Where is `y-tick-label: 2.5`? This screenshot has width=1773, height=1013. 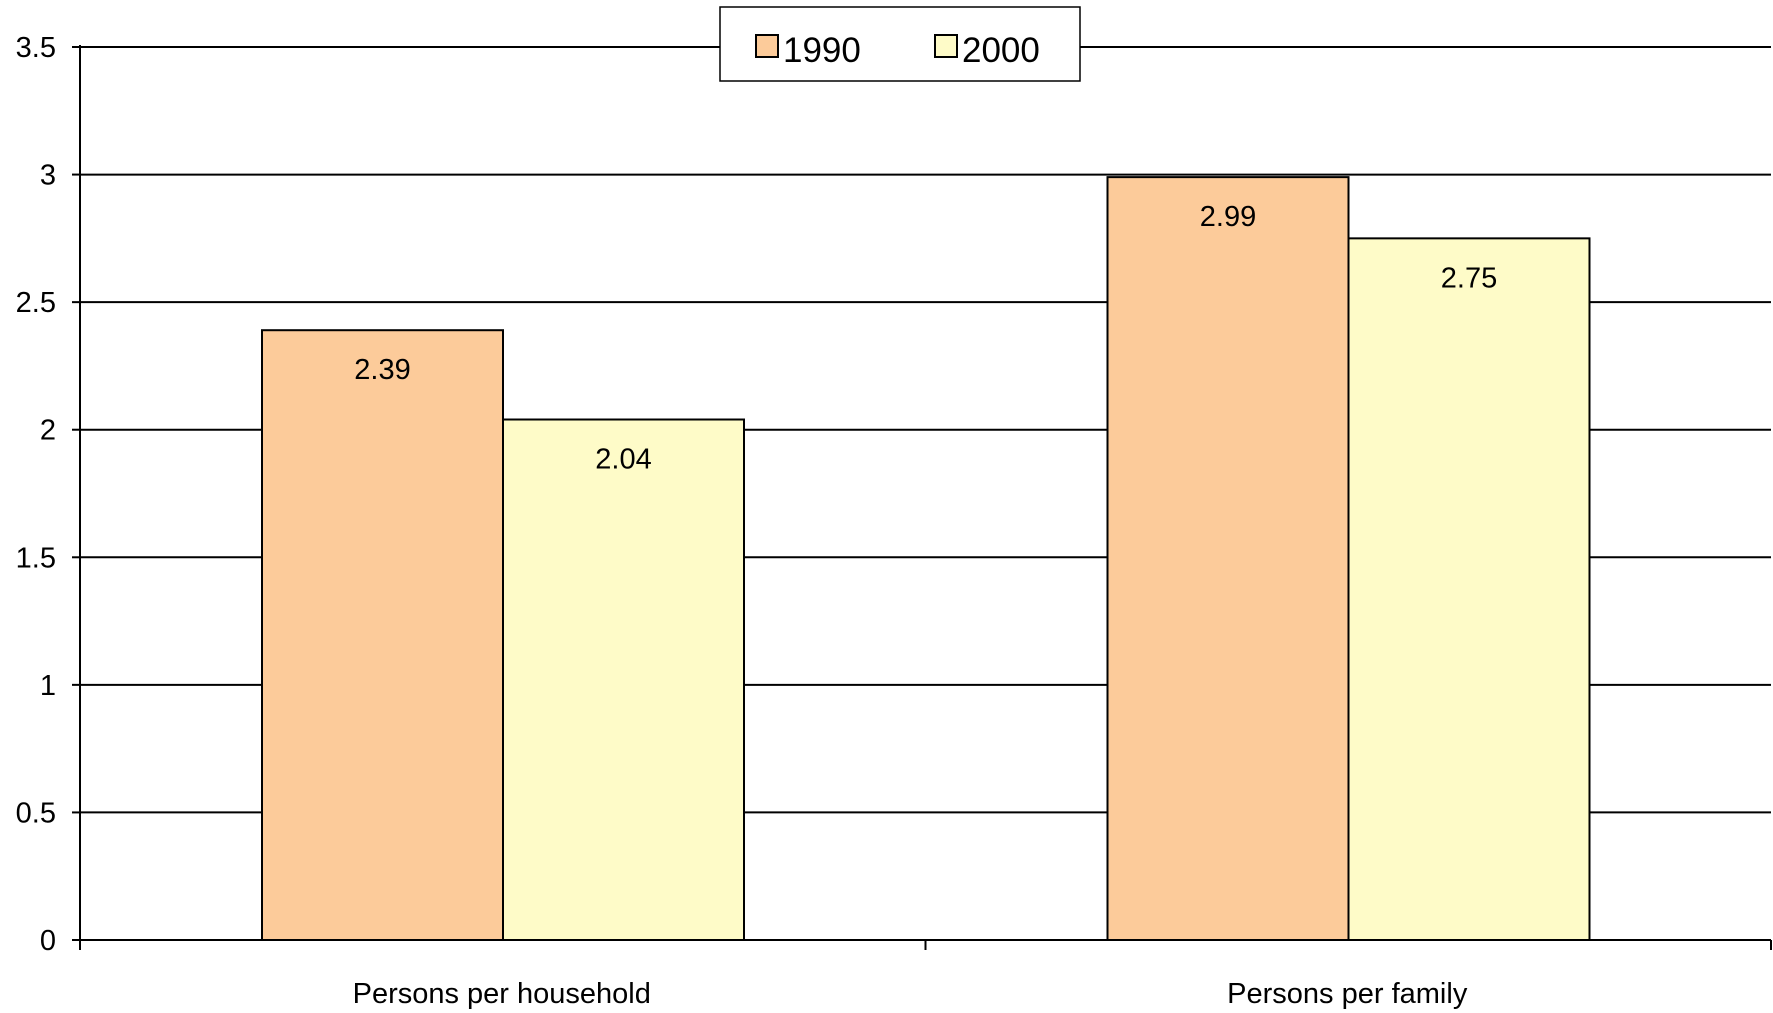 y-tick-label: 2.5 is located at coordinates (36, 303).